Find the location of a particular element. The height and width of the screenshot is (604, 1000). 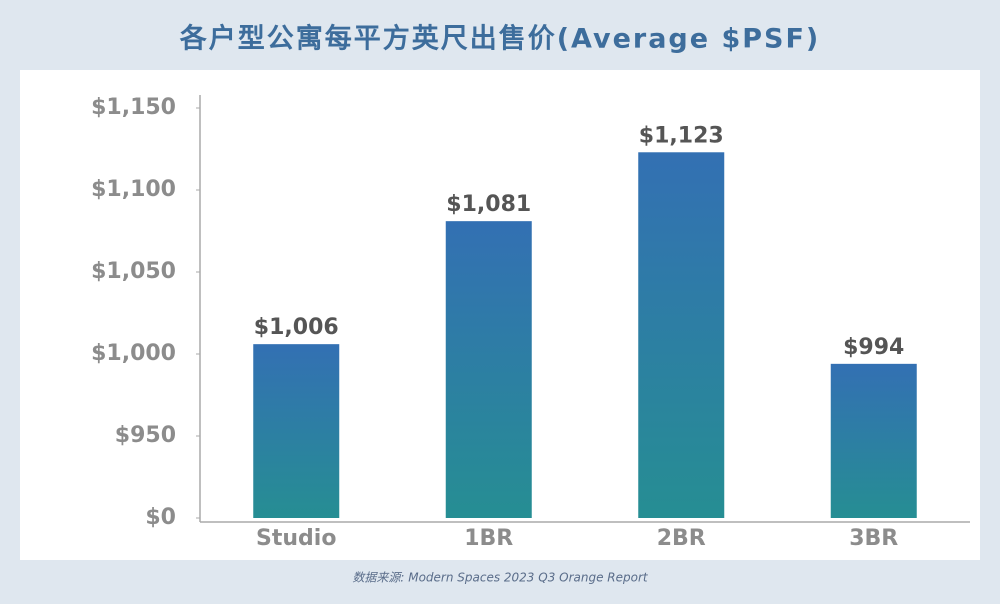

y-tick-label: $1,100 is located at coordinates (133, 189).